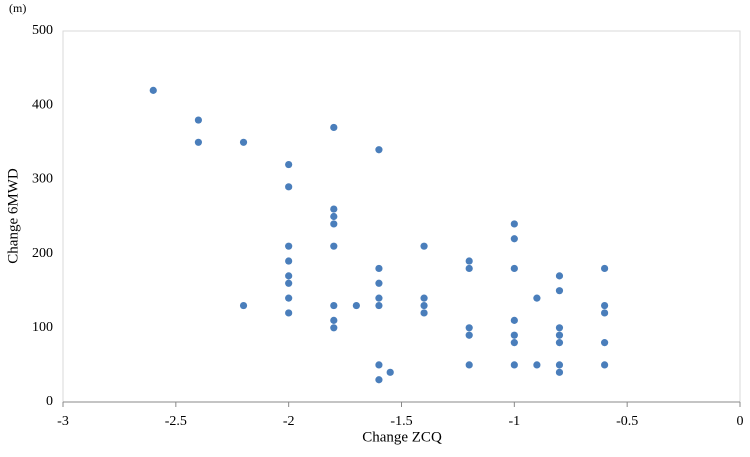  What do you see at coordinates (42, 30) in the screenshot?
I see `y-tick-label: 500` at bounding box center [42, 30].